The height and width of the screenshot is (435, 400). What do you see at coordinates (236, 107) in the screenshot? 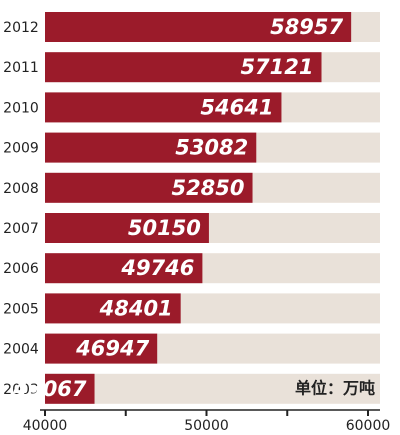
I see `value-label: 54641` at bounding box center [236, 107].